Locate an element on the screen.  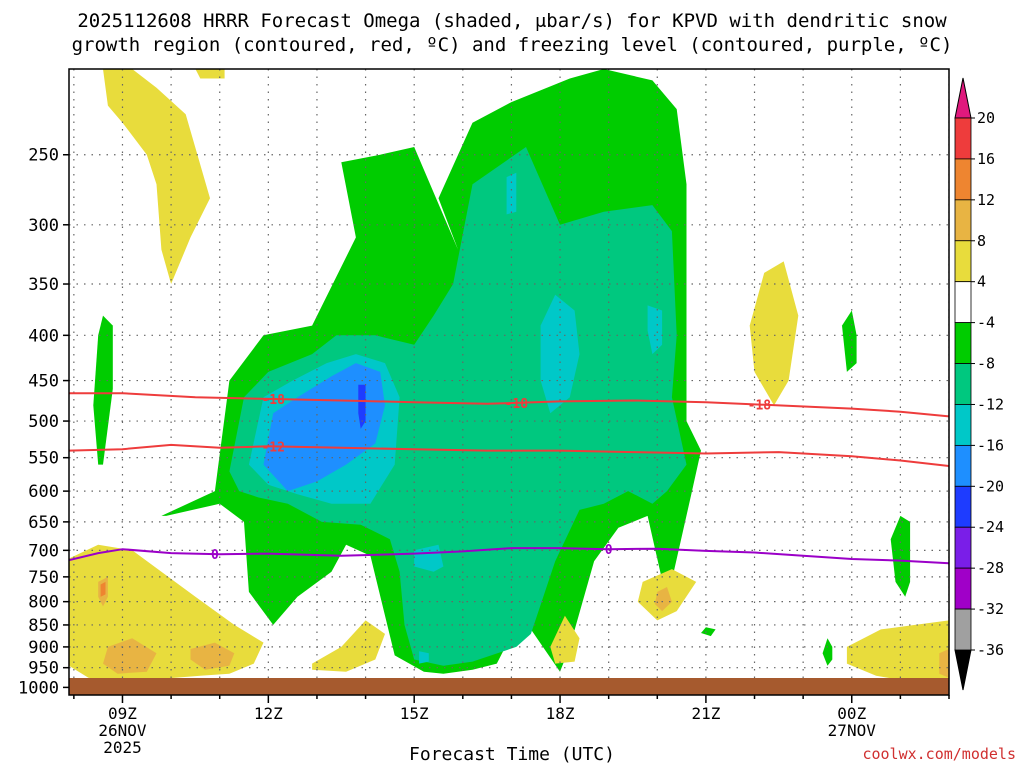
x-tick-label: 12Z is located at coordinates (268, 713).